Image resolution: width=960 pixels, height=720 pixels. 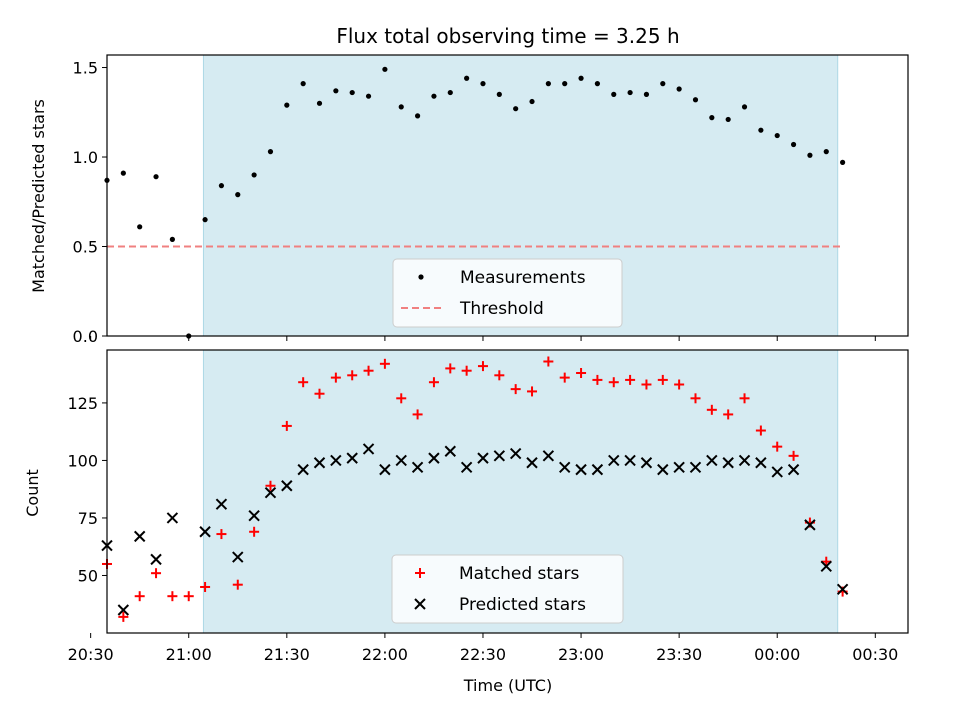 I want to click on x-tick-label: 20:30, so click(x=91, y=654).